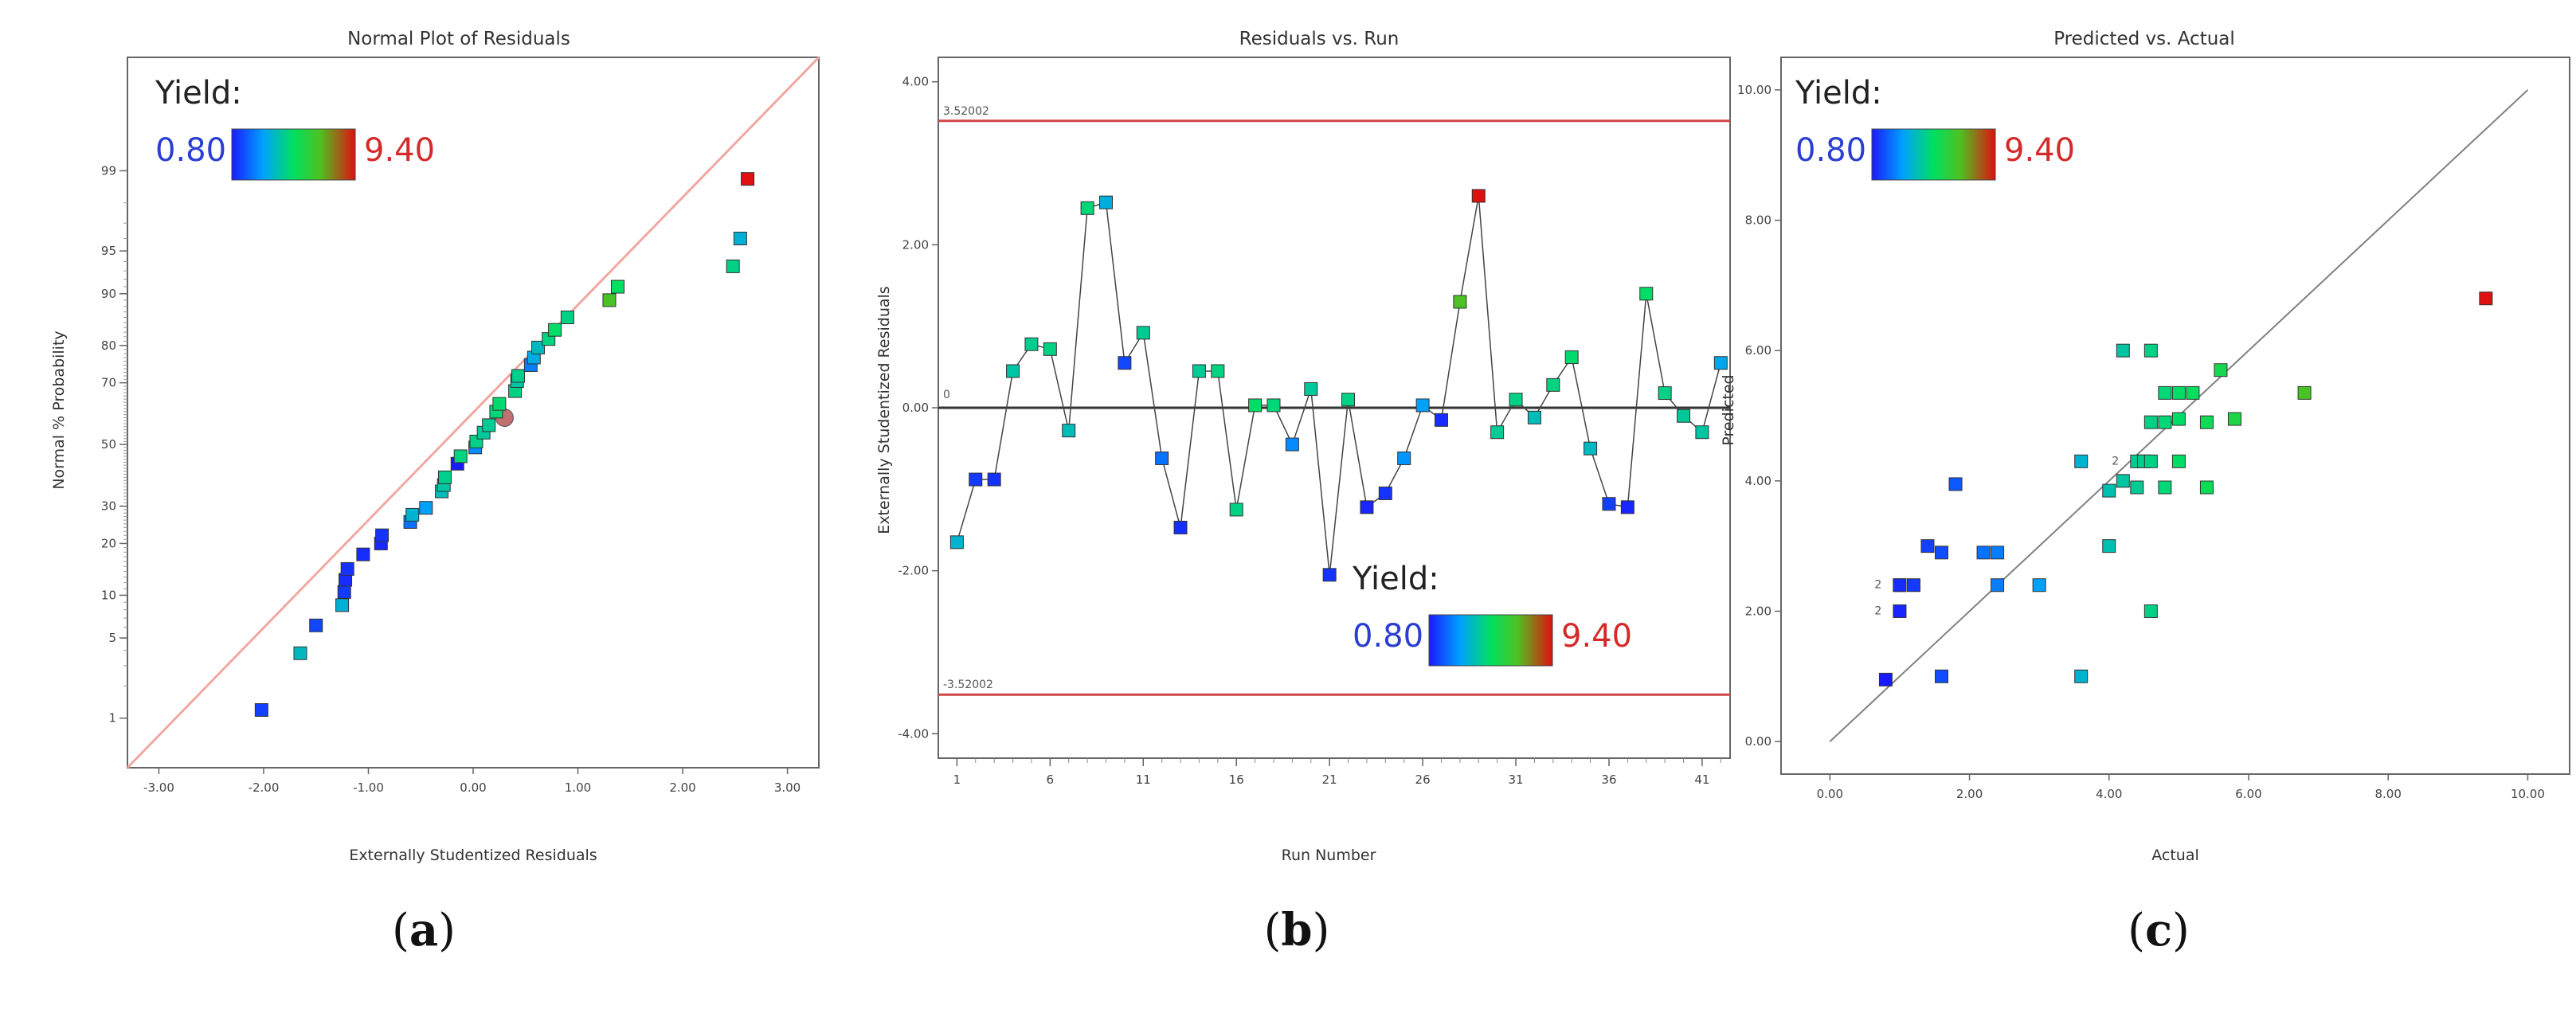 The image size is (2576, 1017). What do you see at coordinates (578, 787) in the screenshot?
I see `x-tick-label: 1.00` at bounding box center [578, 787].